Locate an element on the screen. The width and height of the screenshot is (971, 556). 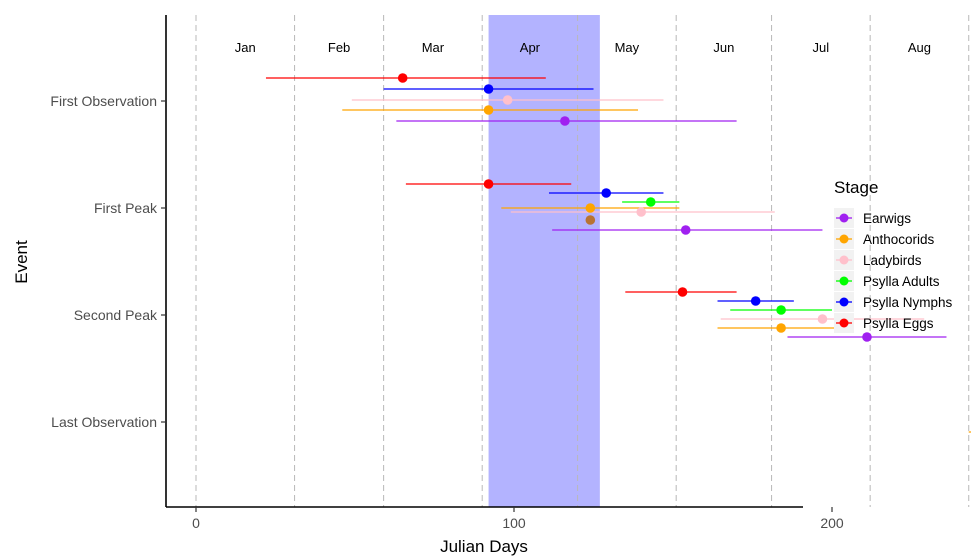
point-ladybirds-second-peak is located at coordinates (822, 319).